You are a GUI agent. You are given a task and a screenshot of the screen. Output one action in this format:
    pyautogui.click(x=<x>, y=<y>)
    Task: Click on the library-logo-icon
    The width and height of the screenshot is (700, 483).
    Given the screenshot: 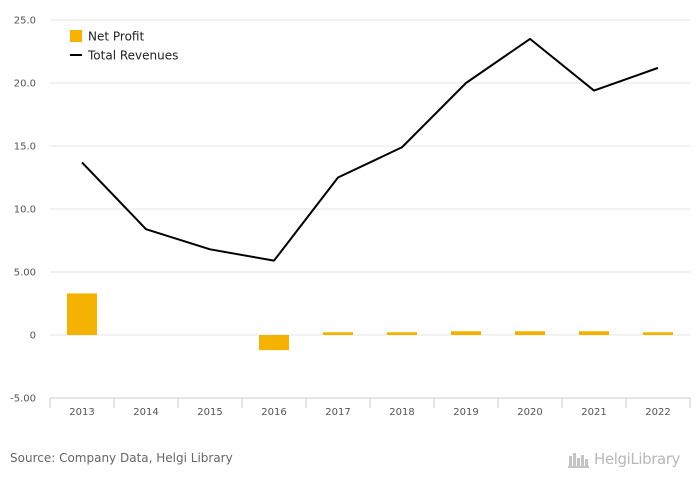 What is the action you would take?
    pyautogui.click(x=578, y=460)
    